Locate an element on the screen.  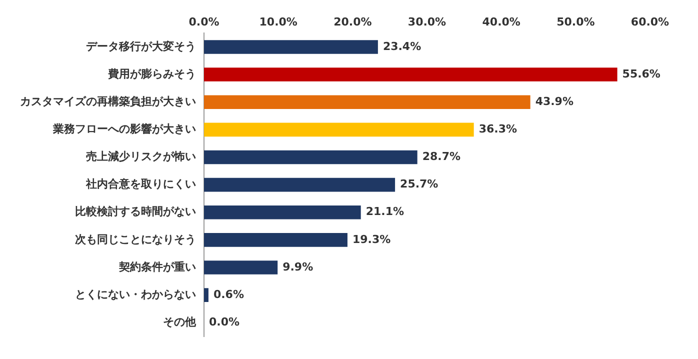
data-label: 23.4% is located at coordinates (402, 46).